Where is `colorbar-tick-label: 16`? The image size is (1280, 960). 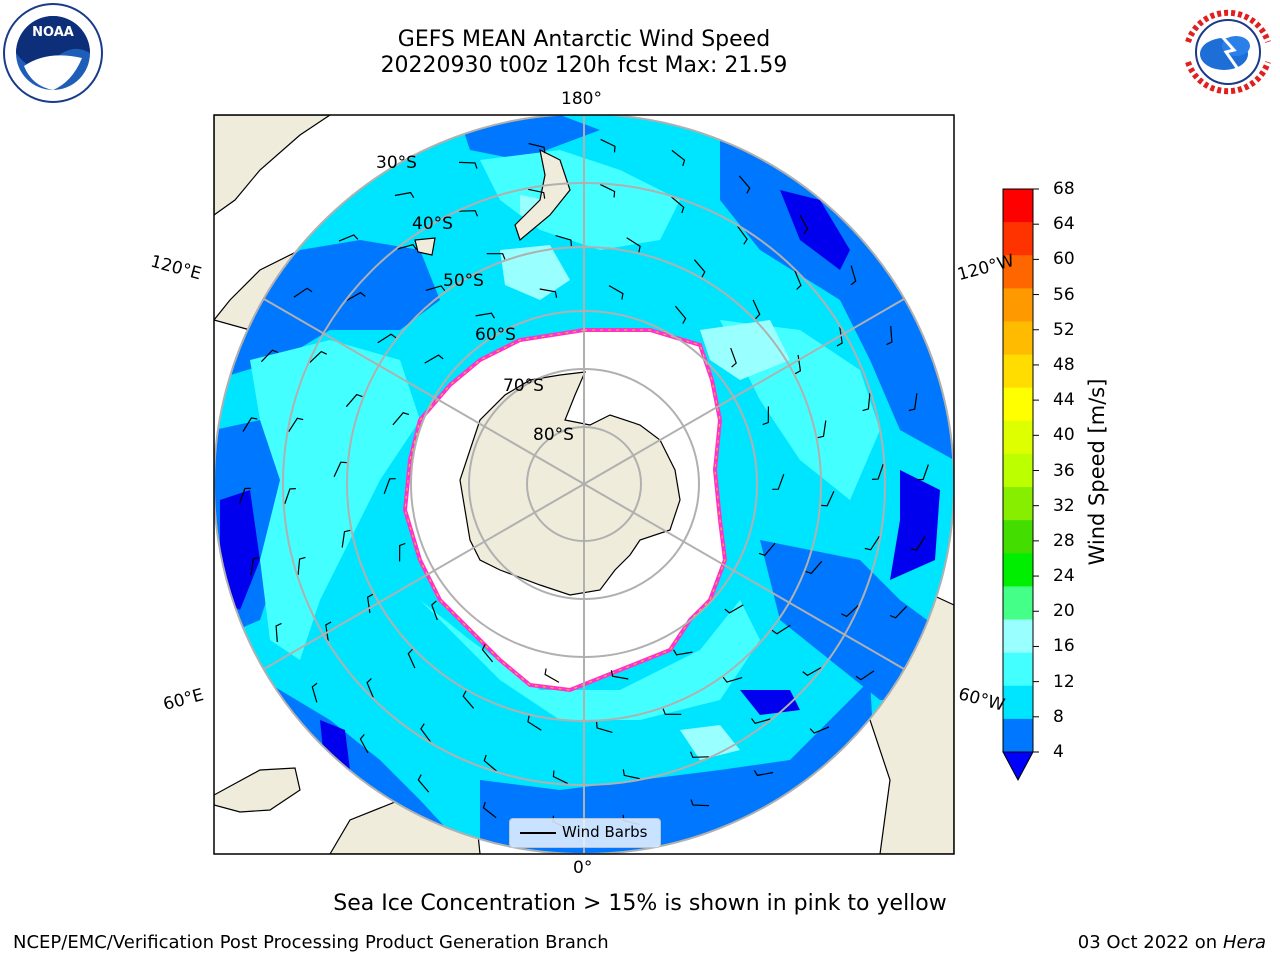
colorbar-tick-label: 16 is located at coordinates (1064, 646).